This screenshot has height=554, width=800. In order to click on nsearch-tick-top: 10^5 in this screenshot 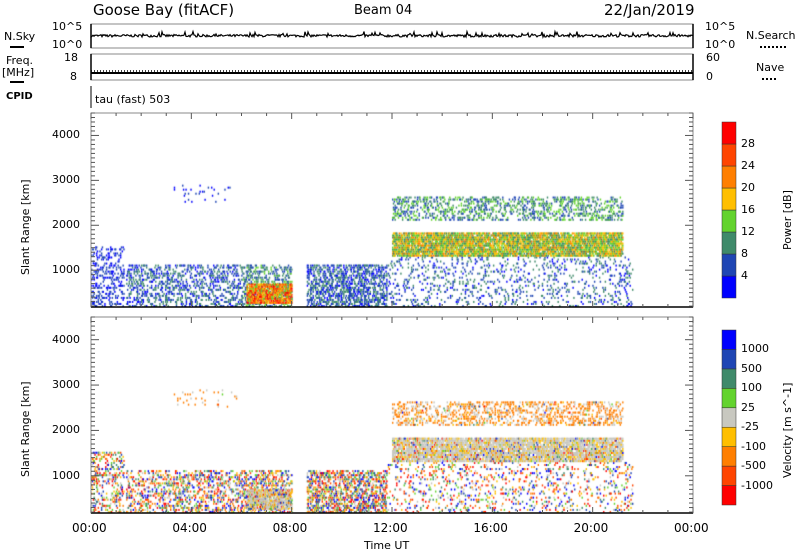, I will do `click(720, 26)`.